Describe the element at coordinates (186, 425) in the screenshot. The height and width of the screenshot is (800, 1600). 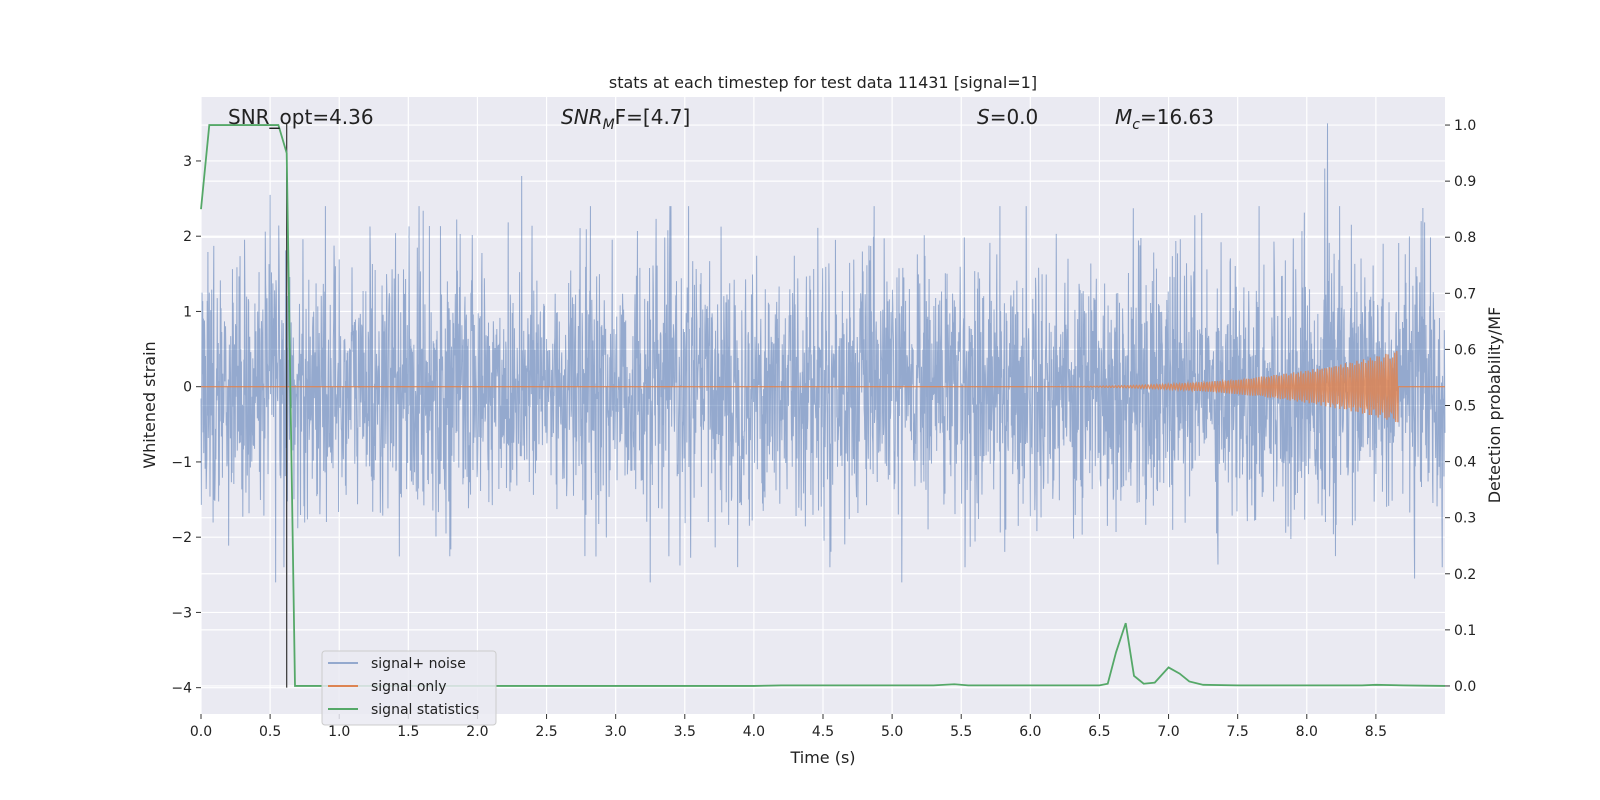
I see `left-y-axis-ticks: 3 2 1 0 −1 −2 −3 −4` at that location.